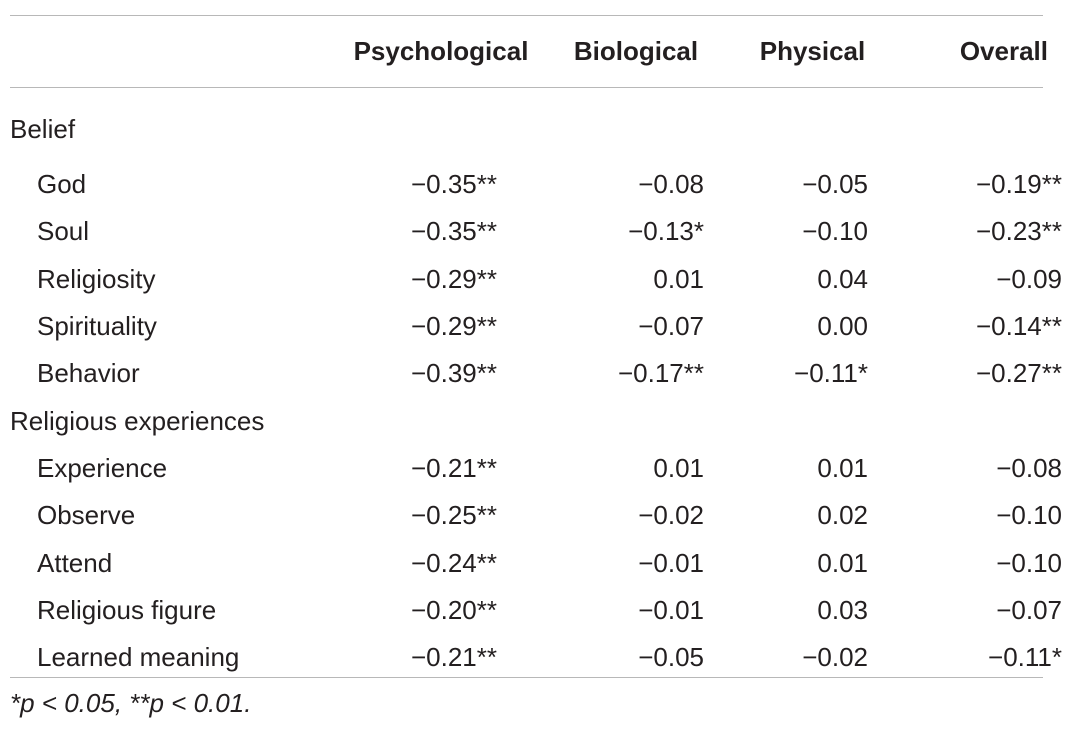  Describe the element at coordinates (63, 231) in the screenshot. I see `row-label: Soul` at that location.